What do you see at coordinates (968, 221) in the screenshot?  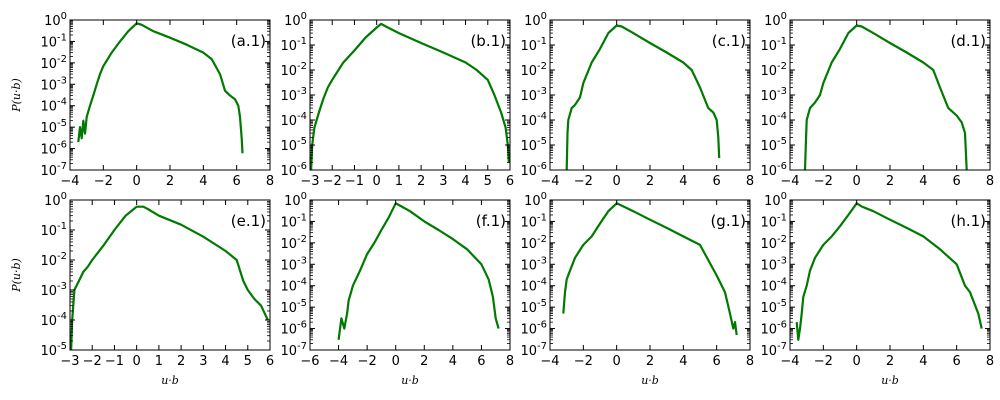 I see `panel-label: (h.1)` at bounding box center [968, 221].